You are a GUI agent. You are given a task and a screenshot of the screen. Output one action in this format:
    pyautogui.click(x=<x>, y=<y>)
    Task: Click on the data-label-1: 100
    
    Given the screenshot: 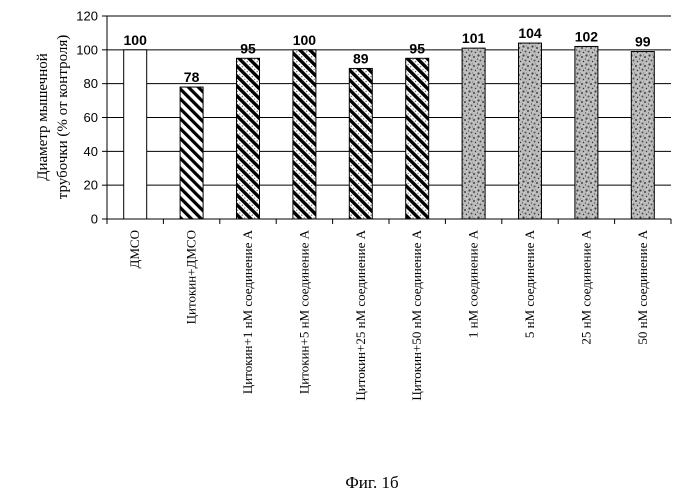 What is the action you would take?
    pyautogui.click(x=136, y=40)
    